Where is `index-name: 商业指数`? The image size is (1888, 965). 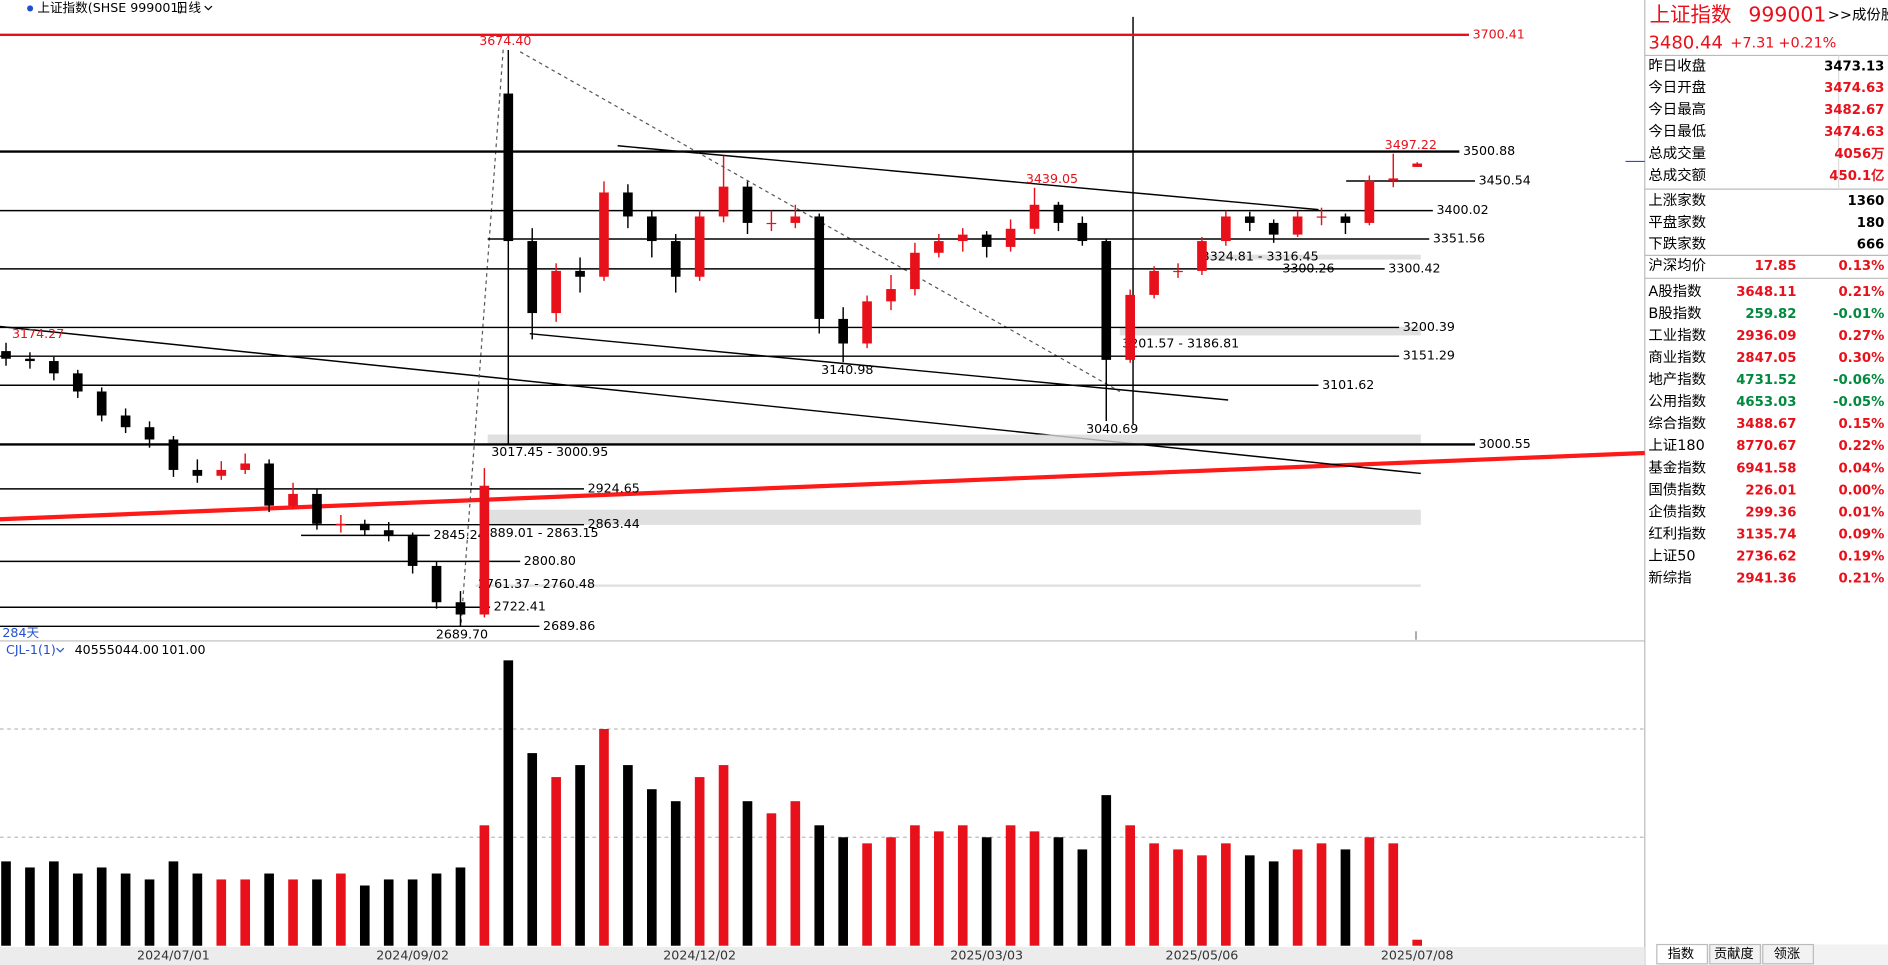
index-name: 商业指数 is located at coordinates (1677, 357).